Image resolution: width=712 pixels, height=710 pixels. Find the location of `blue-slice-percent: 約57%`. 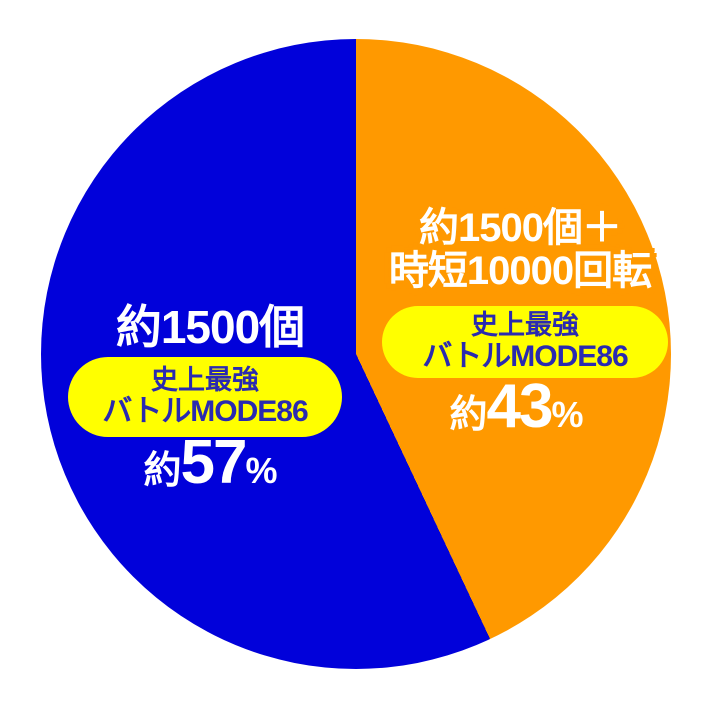

blue-slice-percent: 約57% is located at coordinates (210, 463).